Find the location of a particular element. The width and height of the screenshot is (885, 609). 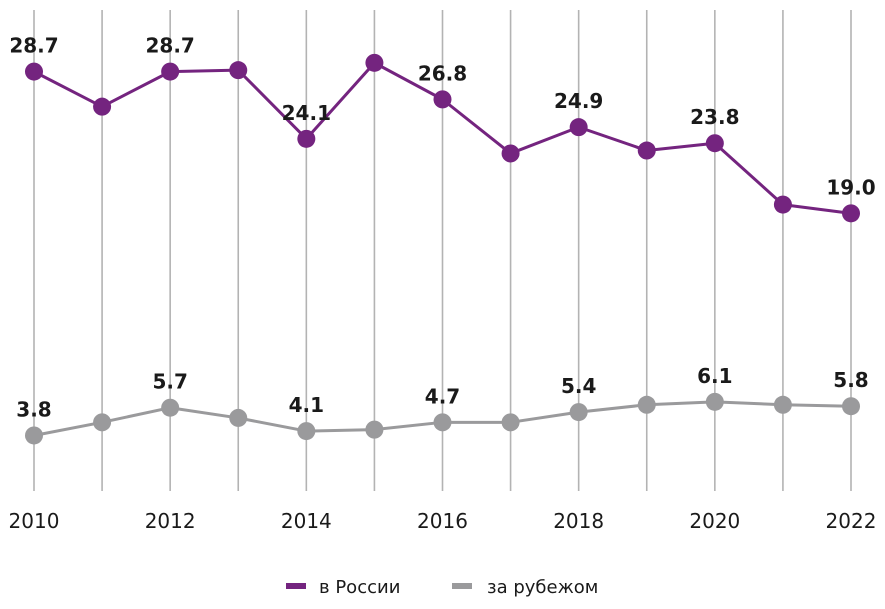

data-label-abroad-2022: 5.8 is located at coordinates (850, 380).